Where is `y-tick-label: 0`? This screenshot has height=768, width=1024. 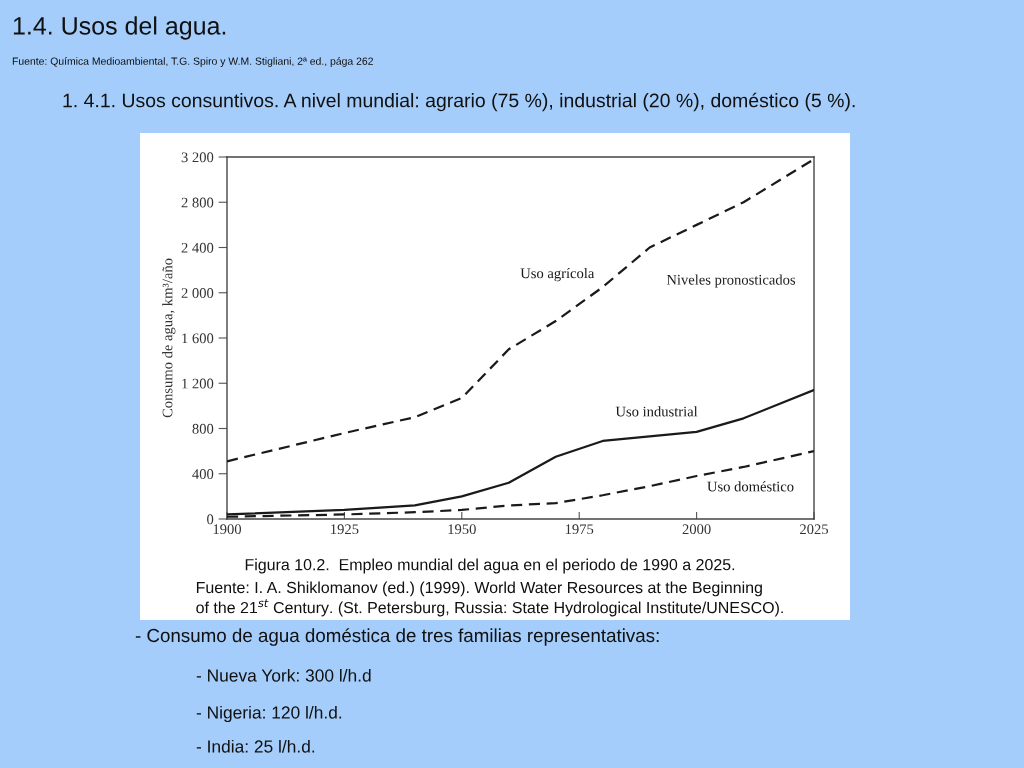
y-tick-label: 0 is located at coordinates (210, 519).